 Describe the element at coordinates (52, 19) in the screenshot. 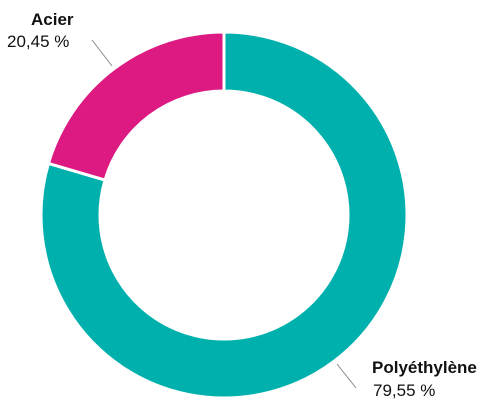

I see `slice-label-acier-name: Acier` at that location.